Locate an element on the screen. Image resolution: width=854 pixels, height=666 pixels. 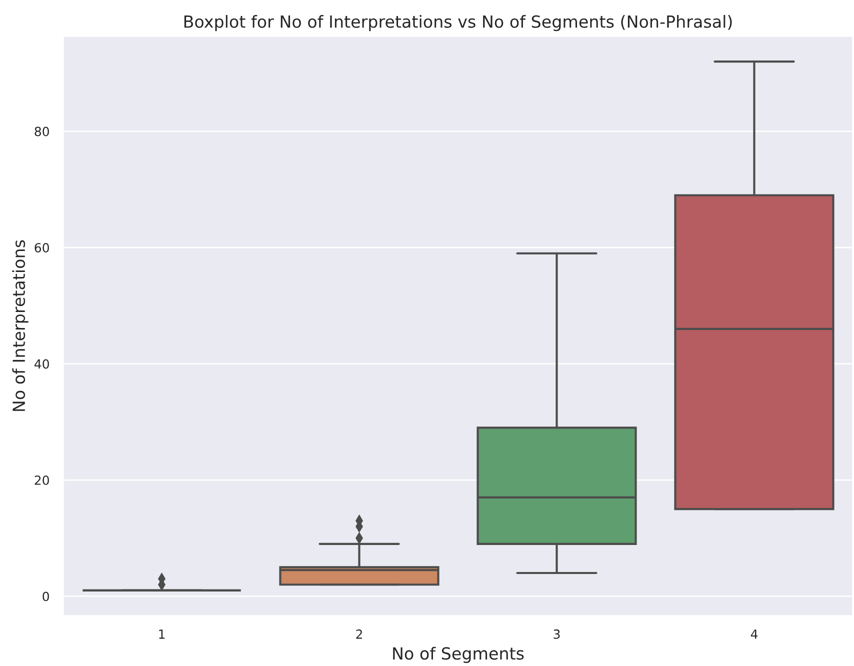
y-tick-label: 20 is located at coordinates (41, 480).